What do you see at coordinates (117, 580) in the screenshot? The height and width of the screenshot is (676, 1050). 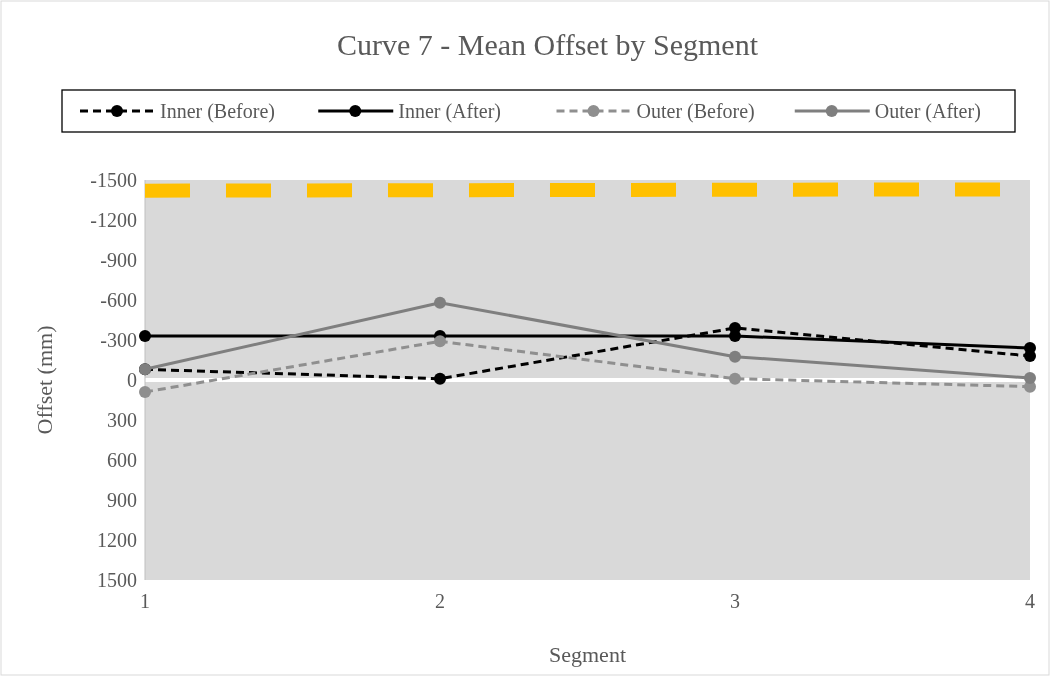 I see `y-tick-label: 1500` at bounding box center [117, 580].